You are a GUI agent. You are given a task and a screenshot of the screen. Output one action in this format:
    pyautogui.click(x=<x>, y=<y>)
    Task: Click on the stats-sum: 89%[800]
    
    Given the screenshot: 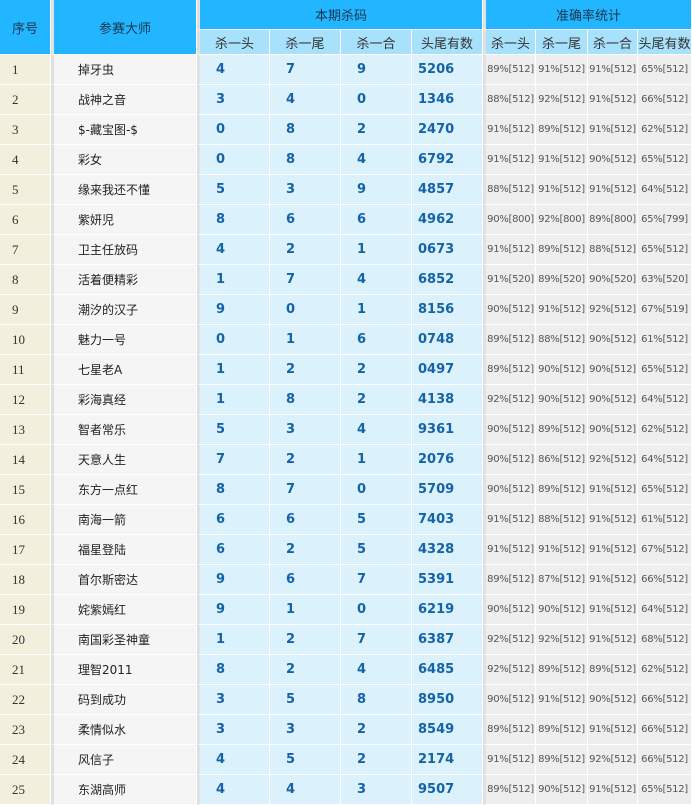 What is the action you would take?
    pyautogui.click(x=613, y=220)
    